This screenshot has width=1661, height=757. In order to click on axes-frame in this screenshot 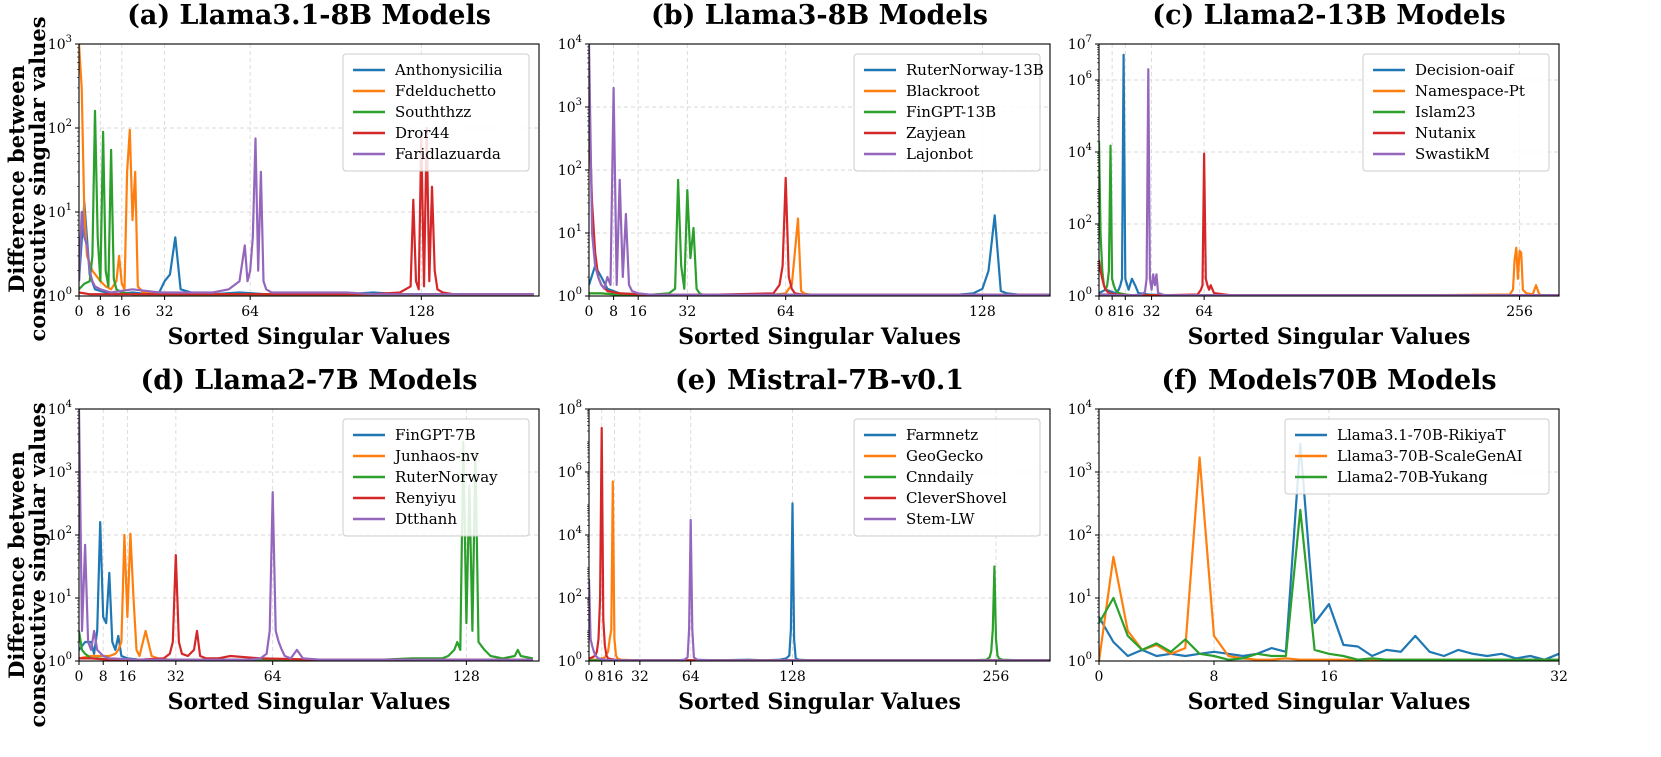, I will do `click(309, 170)`.